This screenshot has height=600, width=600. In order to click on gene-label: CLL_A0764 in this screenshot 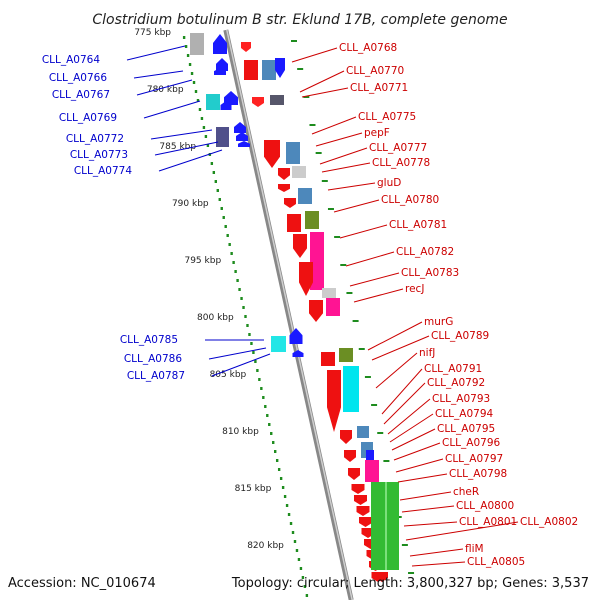, I will do `click(71, 60)`.